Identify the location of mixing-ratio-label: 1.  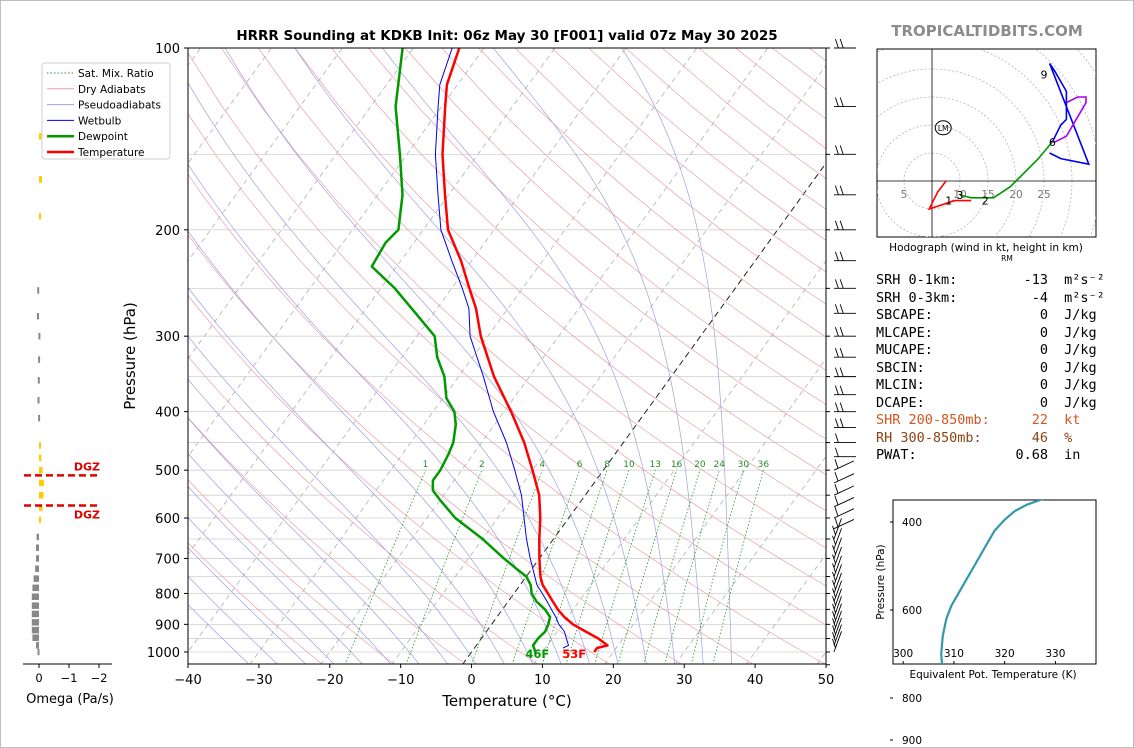
(426, 465).